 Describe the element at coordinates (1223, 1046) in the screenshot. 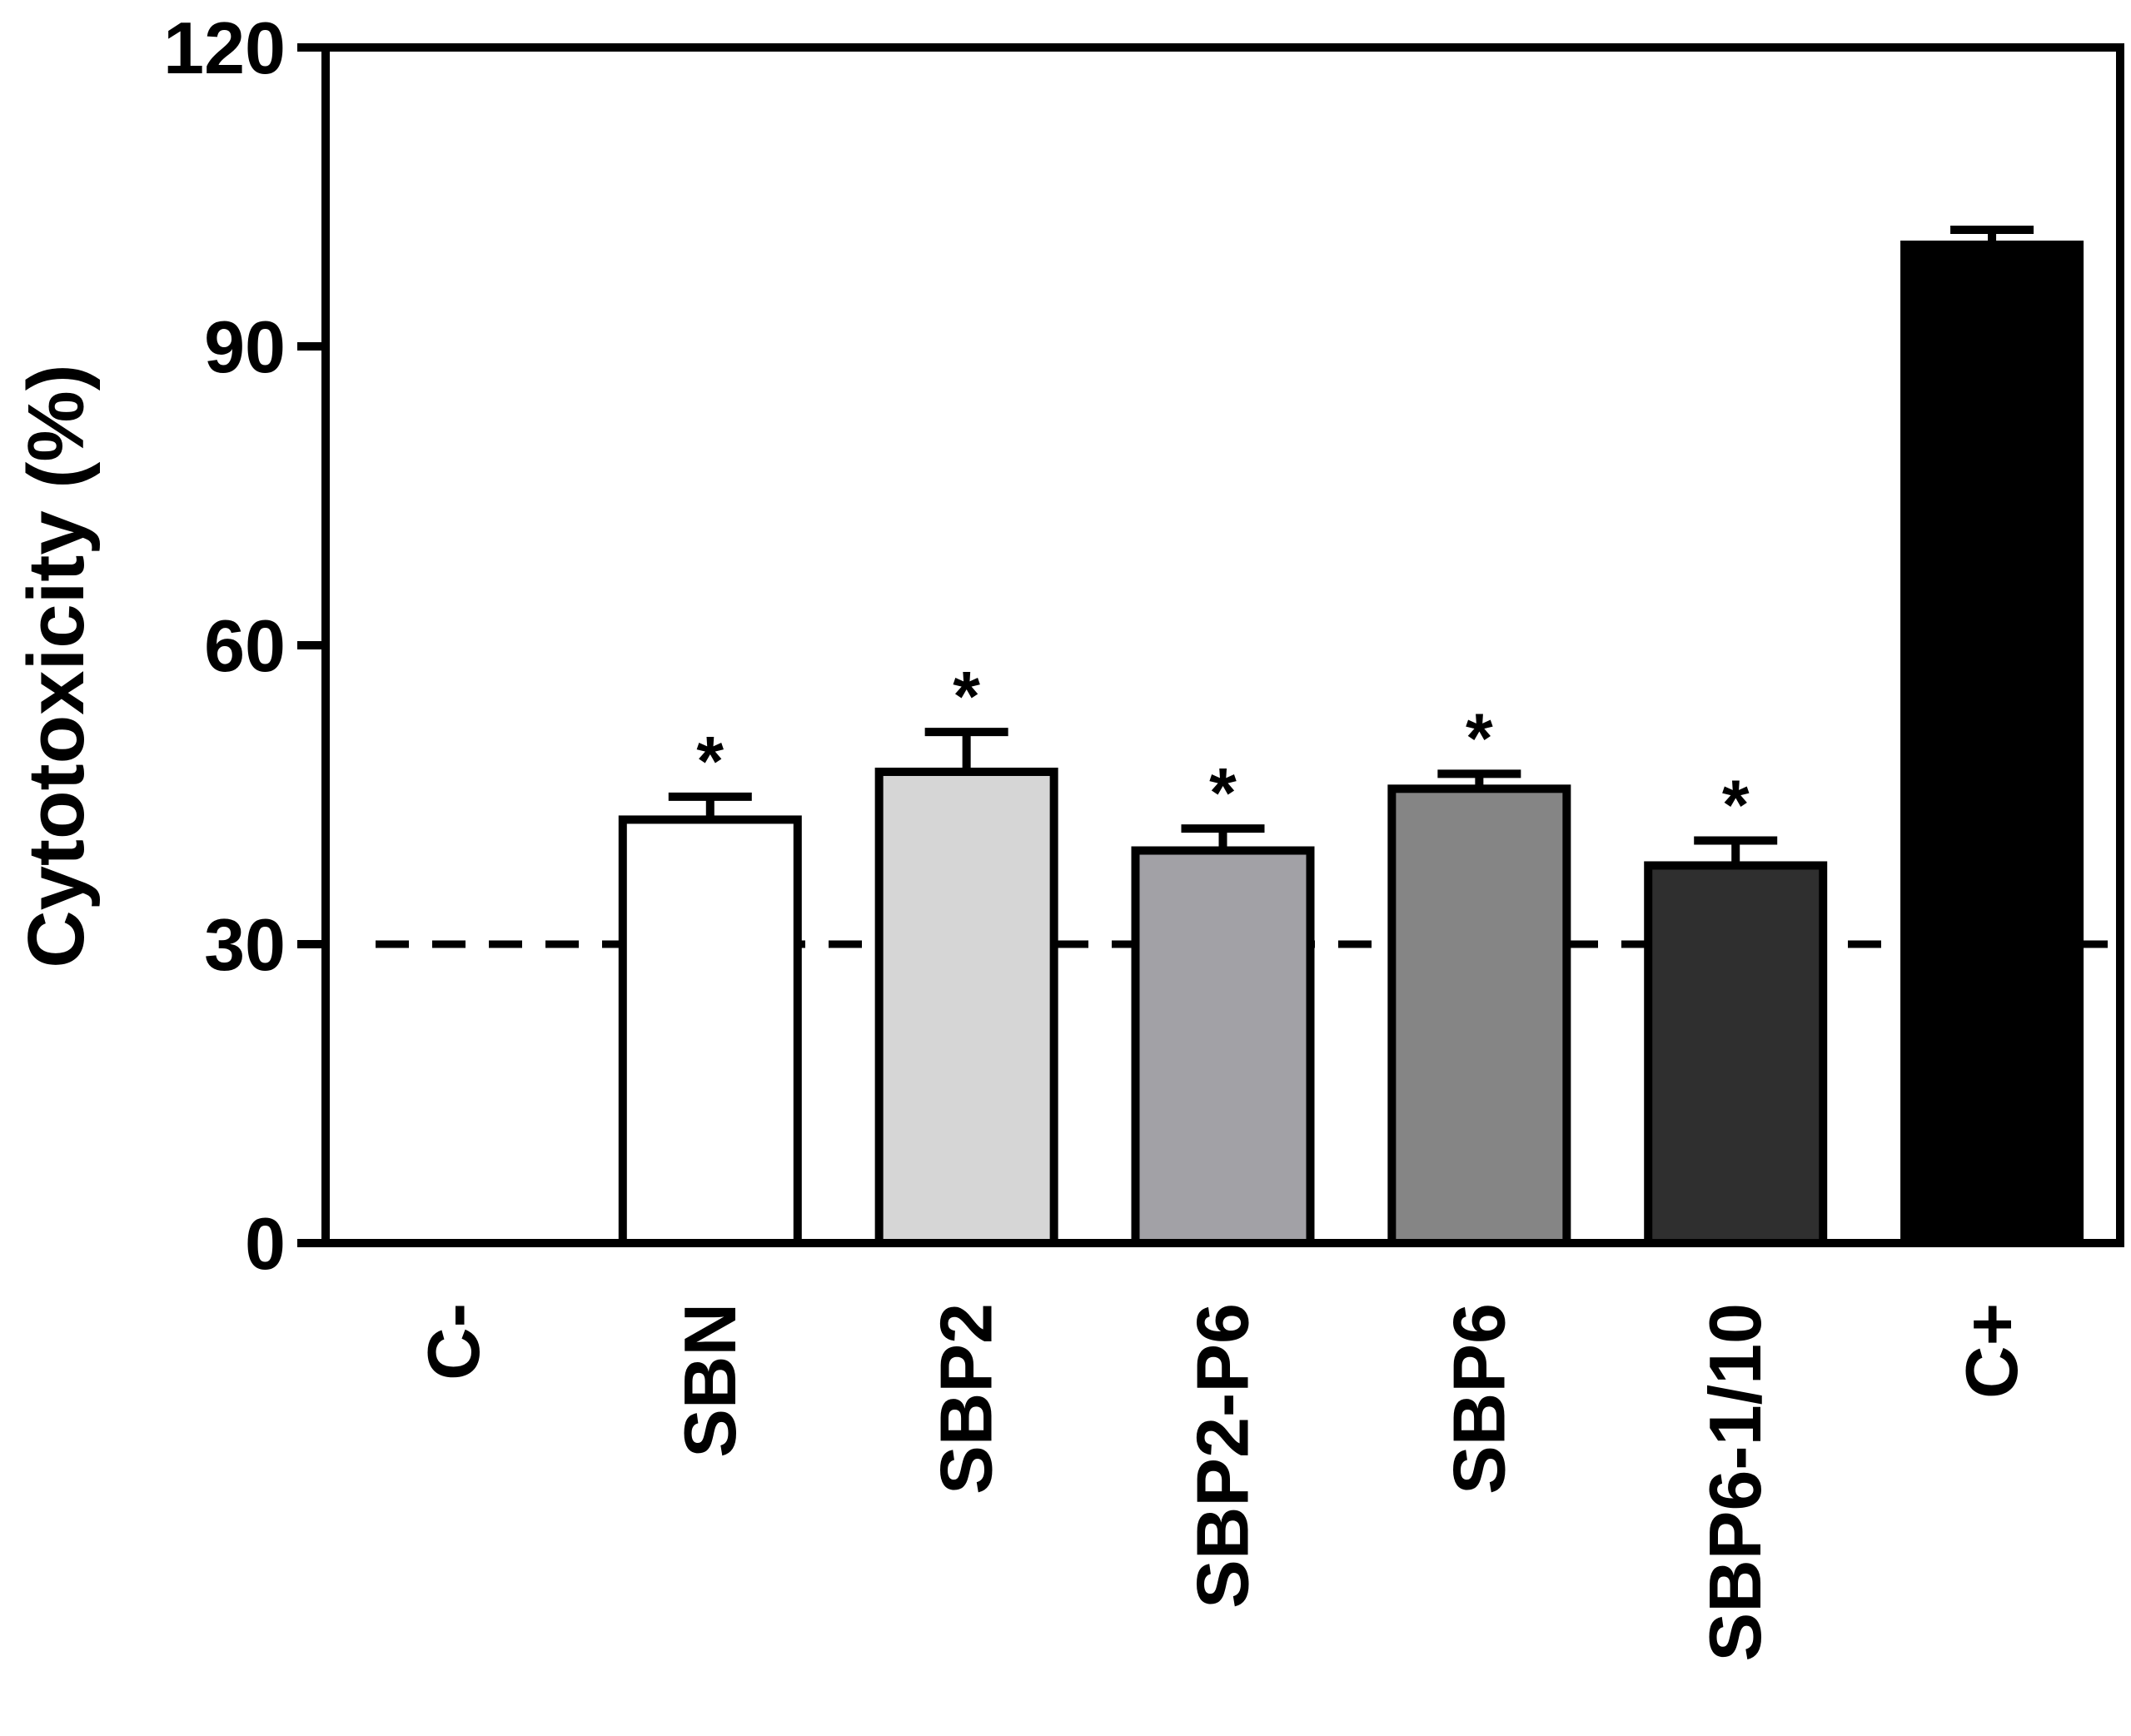

I see `bar-sbp2-p6` at that location.